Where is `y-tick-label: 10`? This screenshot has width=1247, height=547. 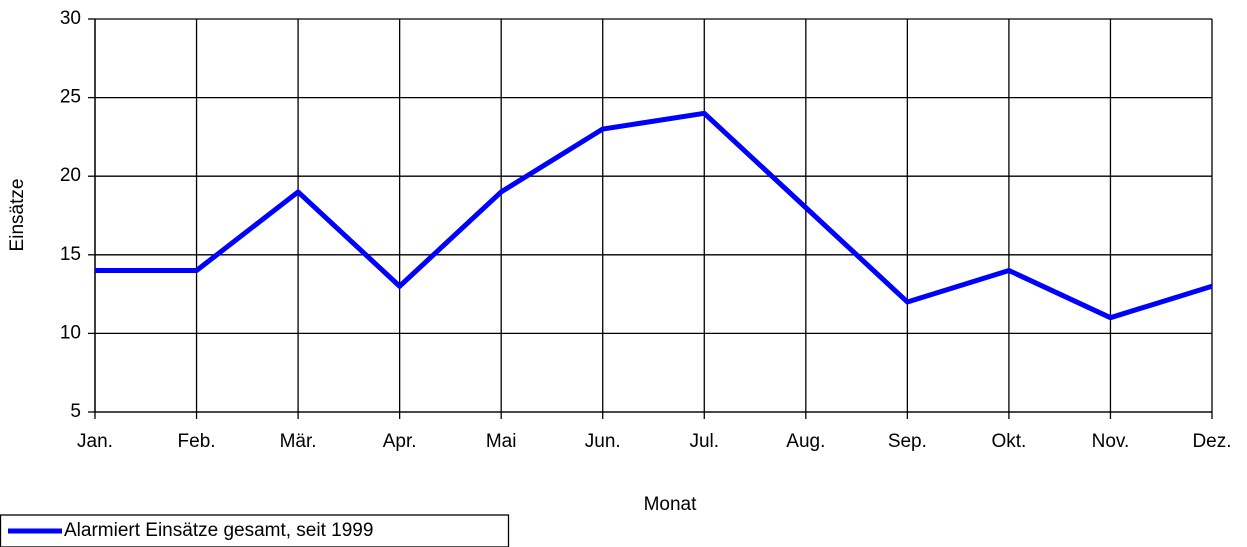 y-tick-label: 10 is located at coordinates (70, 332).